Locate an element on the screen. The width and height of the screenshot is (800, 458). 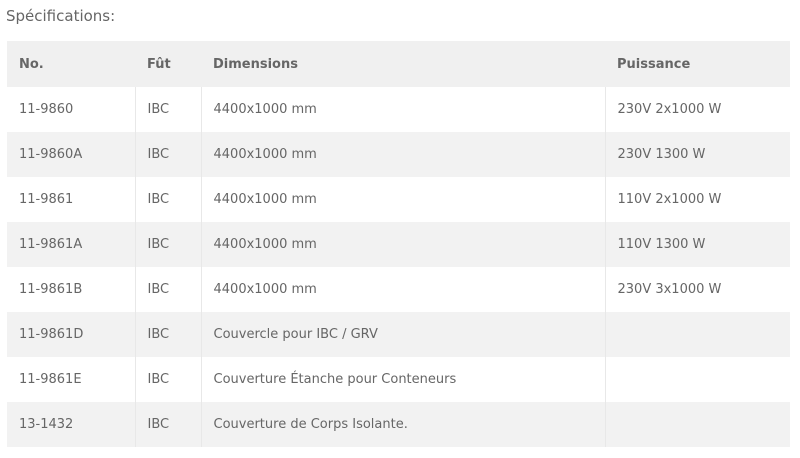
table-row: 11-9860 IBC 4400x1000 mm 230V 2x1000 W is located at coordinates (398, 109).